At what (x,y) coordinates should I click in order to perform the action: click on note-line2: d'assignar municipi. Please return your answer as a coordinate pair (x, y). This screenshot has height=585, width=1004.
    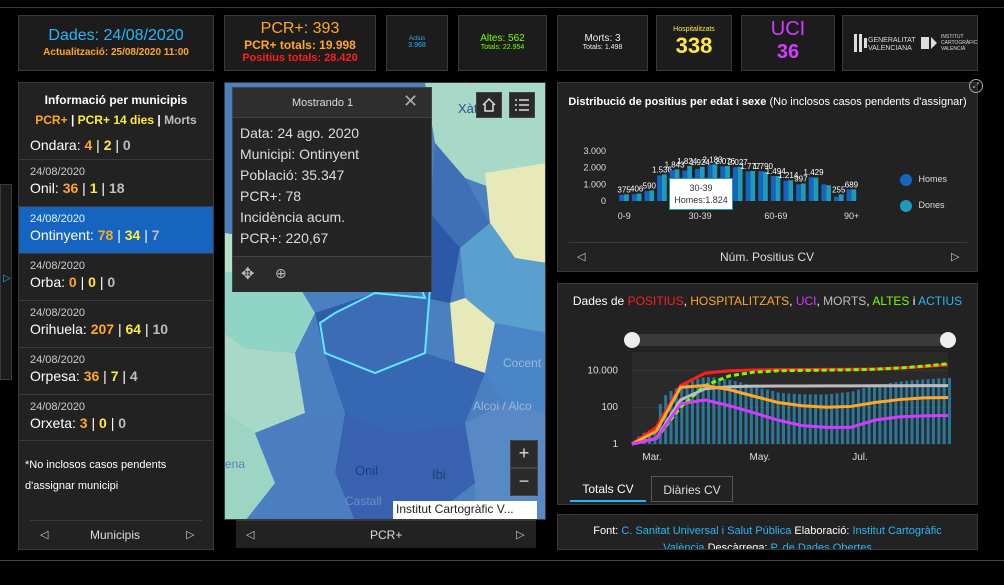
    Looking at the image, I should click on (72, 486).